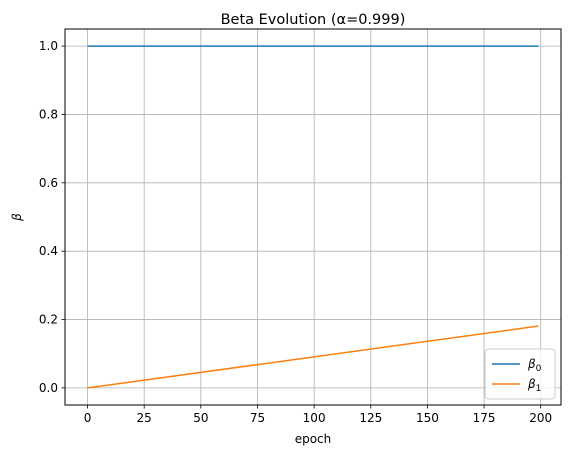  Describe the element at coordinates (257, 418) in the screenshot. I see `x-tick-label: 75` at that location.